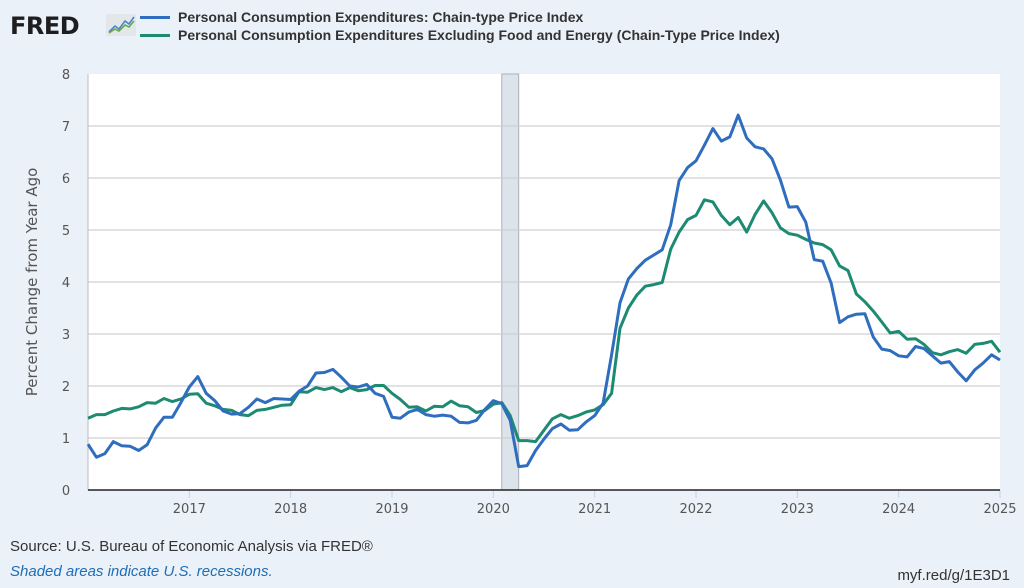 The image size is (1024, 588). Describe the element at coordinates (391, 509) in the screenshot. I see `x-tick-label: 2019` at that location.